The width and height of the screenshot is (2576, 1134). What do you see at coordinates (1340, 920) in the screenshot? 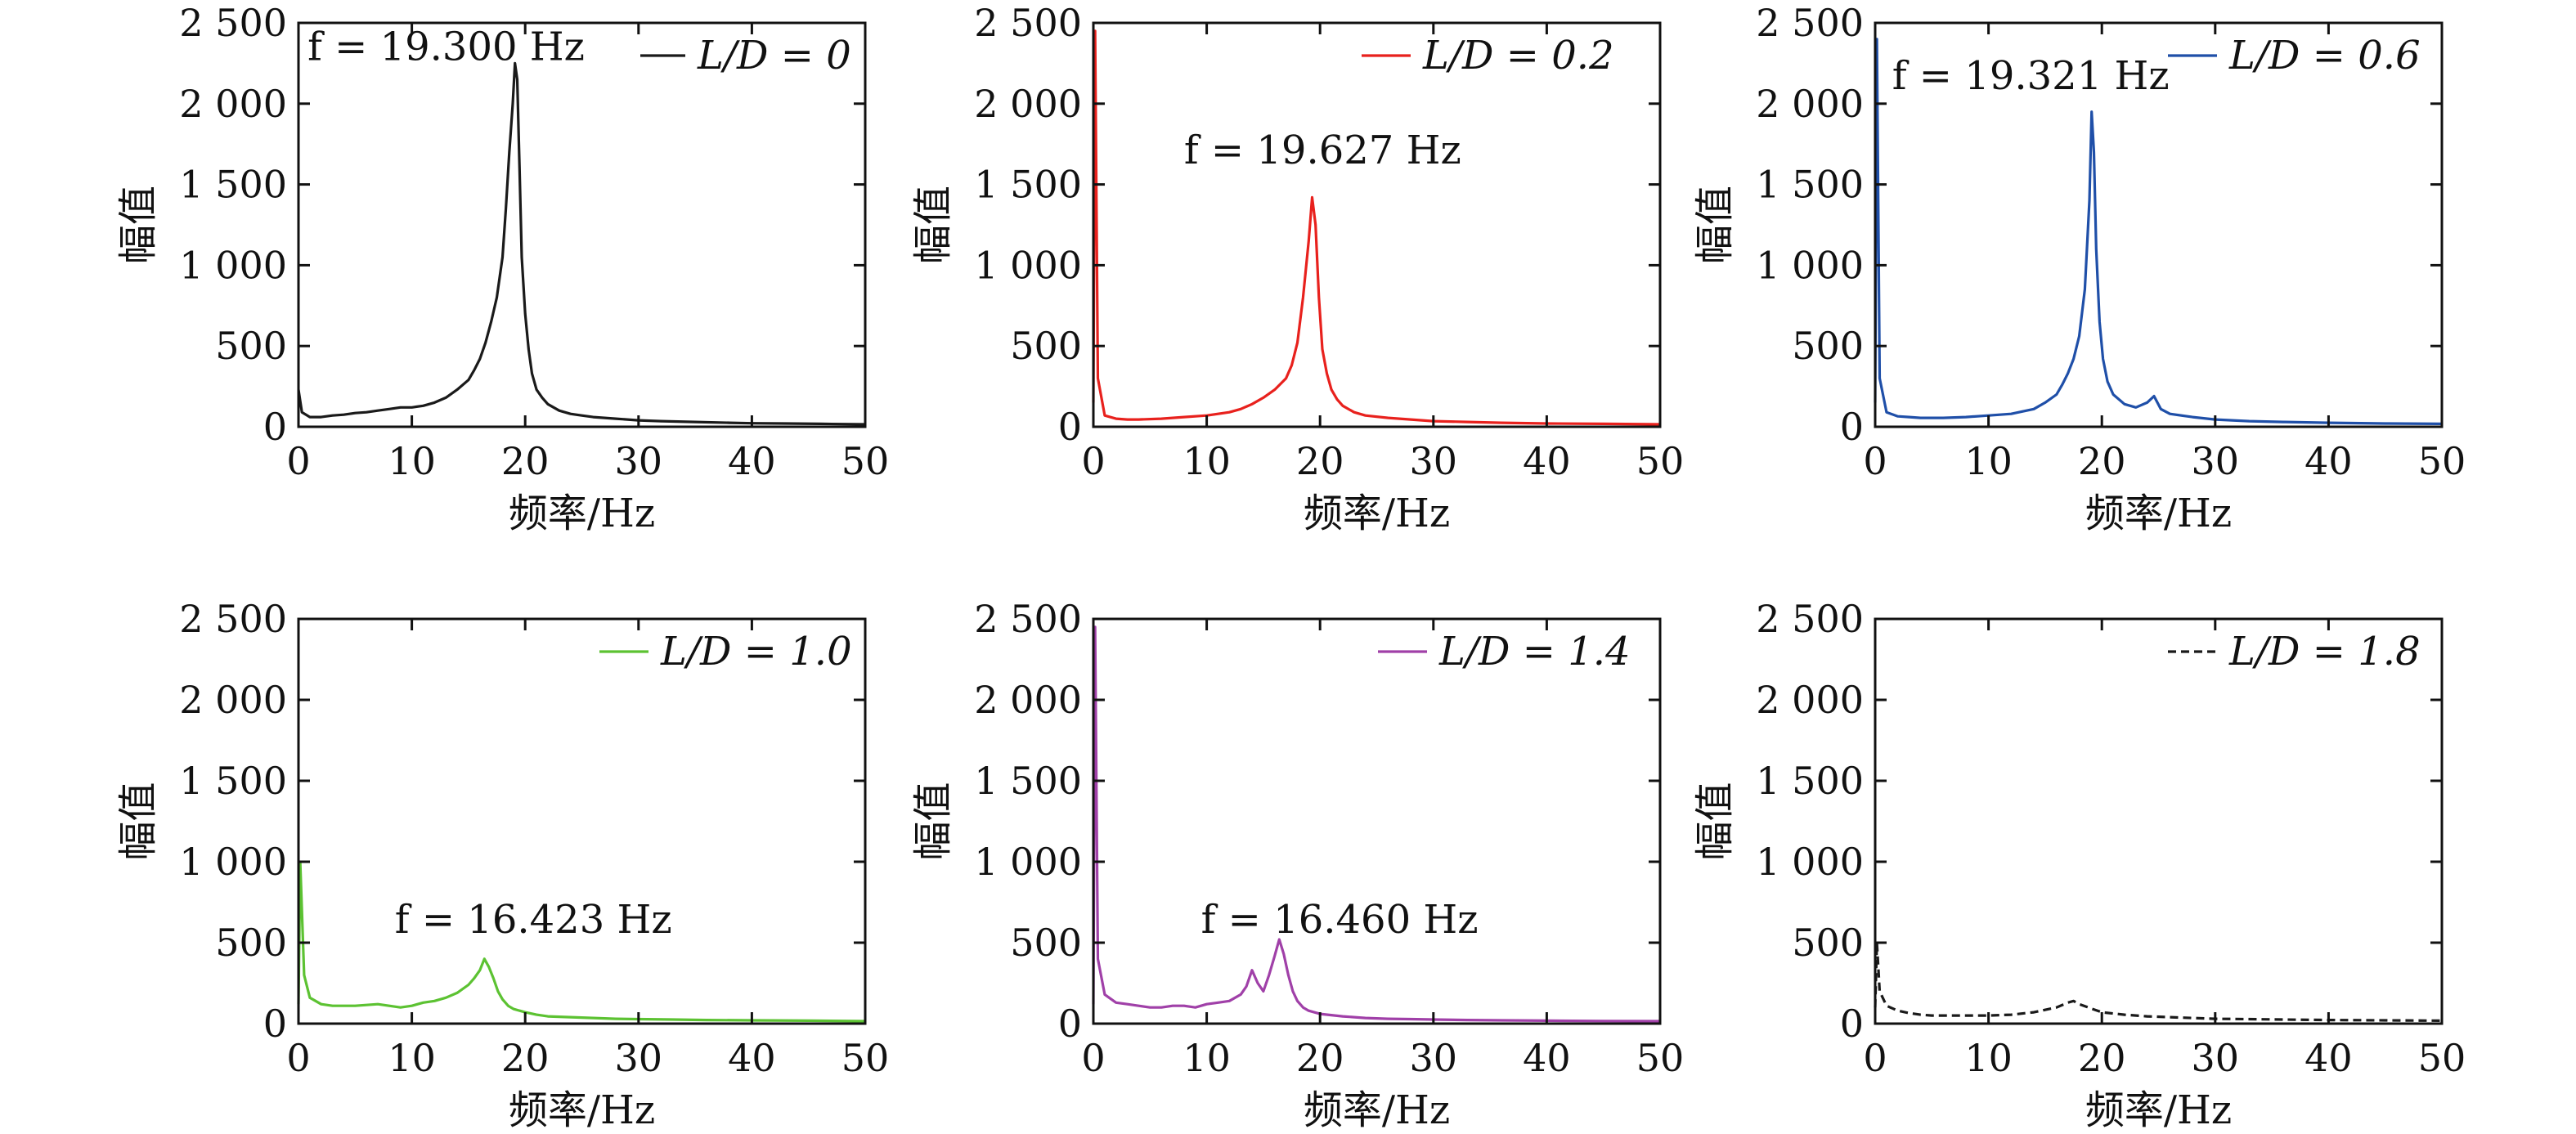
I see `peak-frequency-annotation: f = 16.460 Hz` at bounding box center [1340, 920].